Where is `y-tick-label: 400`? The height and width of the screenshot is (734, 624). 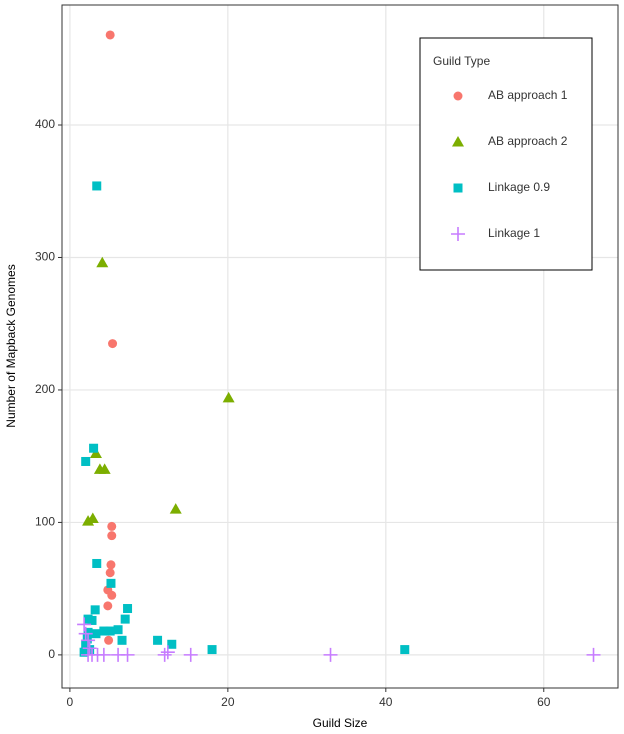
y-tick-label: 400 is located at coordinates (45, 124).